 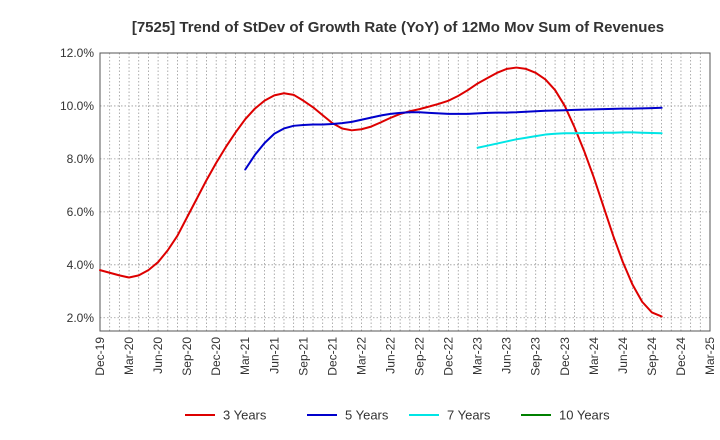 I want to click on series-line-7-years, so click(x=569, y=140).